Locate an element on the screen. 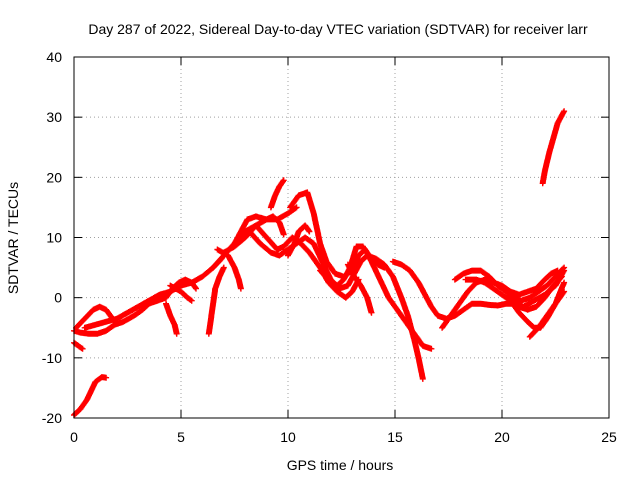 This screenshot has width=640, height=480. x-tick-label: 25 is located at coordinates (609, 437).